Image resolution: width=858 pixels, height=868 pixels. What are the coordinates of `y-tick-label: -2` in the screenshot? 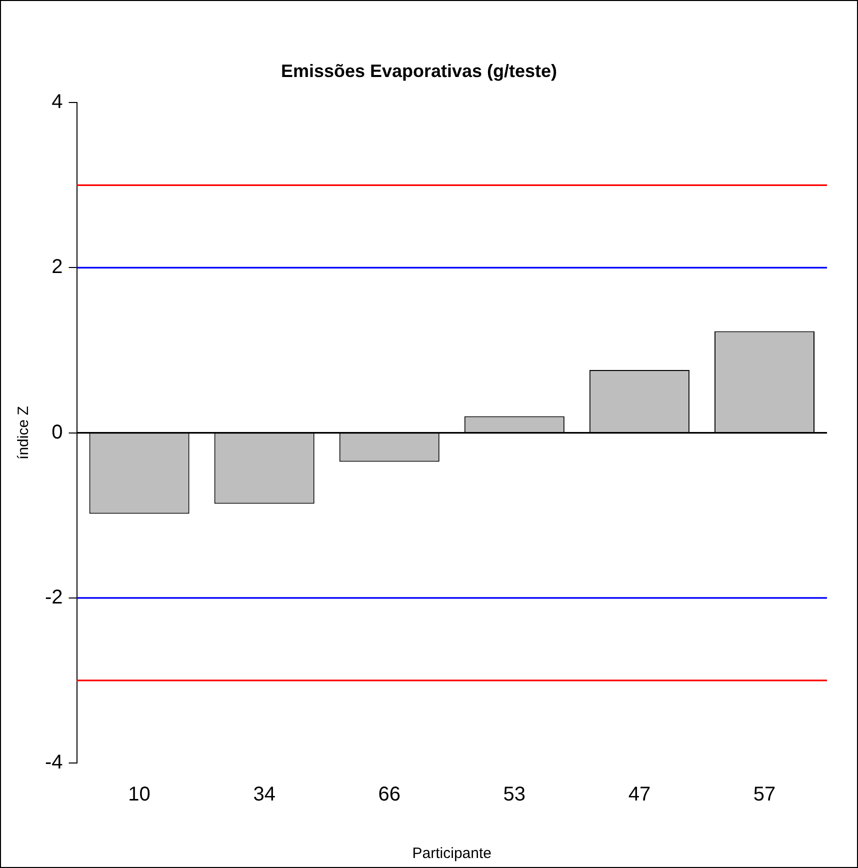 It's located at (53, 597).